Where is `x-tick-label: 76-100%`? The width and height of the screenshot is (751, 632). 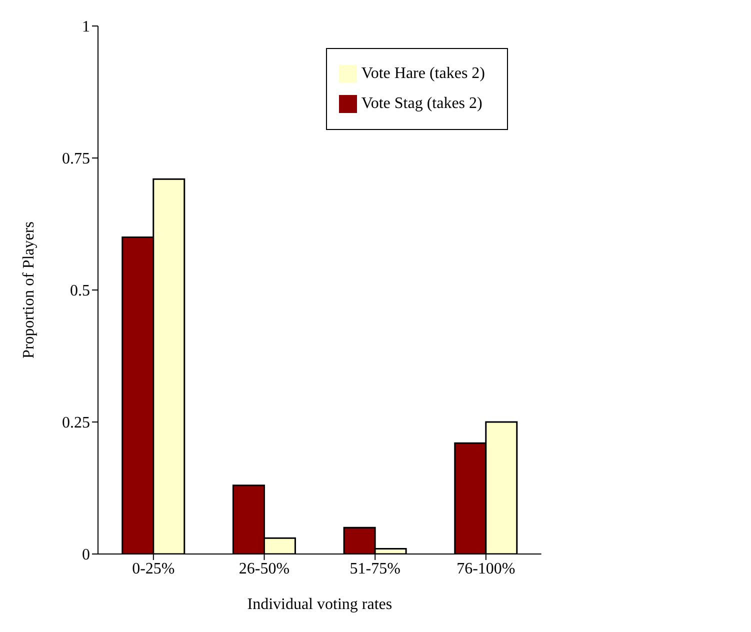
x-tick-label: 76-100% is located at coordinates (486, 569).